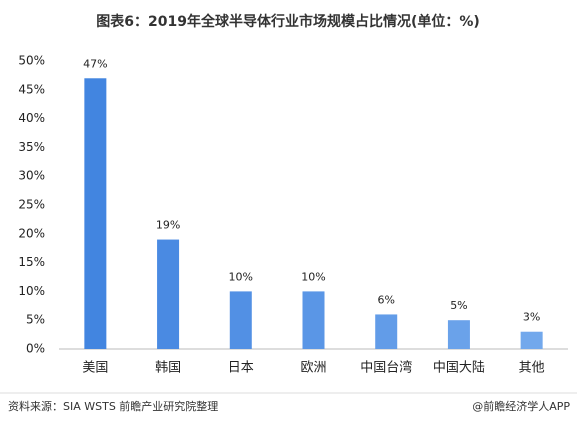 Image resolution: width=577 pixels, height=426 pixels. I want to click on y-tick-label: 35%, so click(31, 147).